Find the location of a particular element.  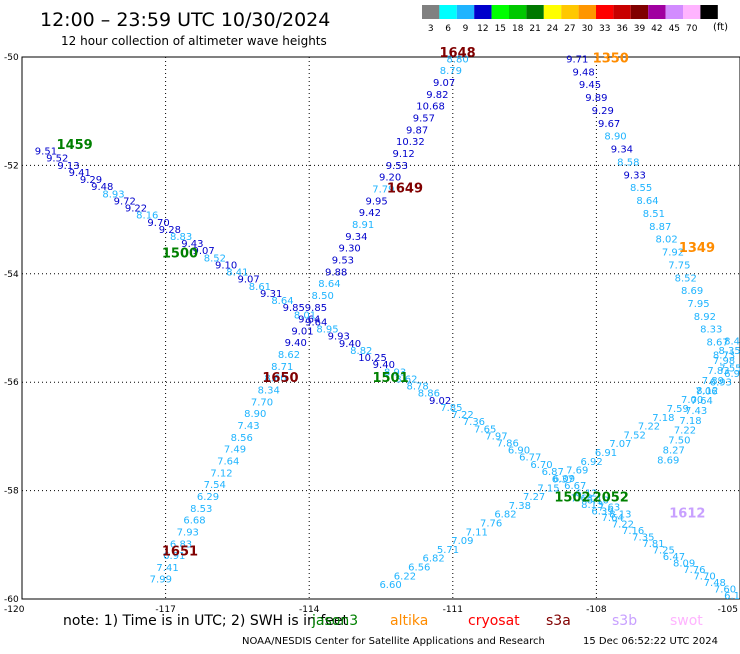

legend-label: 3 is located at coordinates (431, 29).